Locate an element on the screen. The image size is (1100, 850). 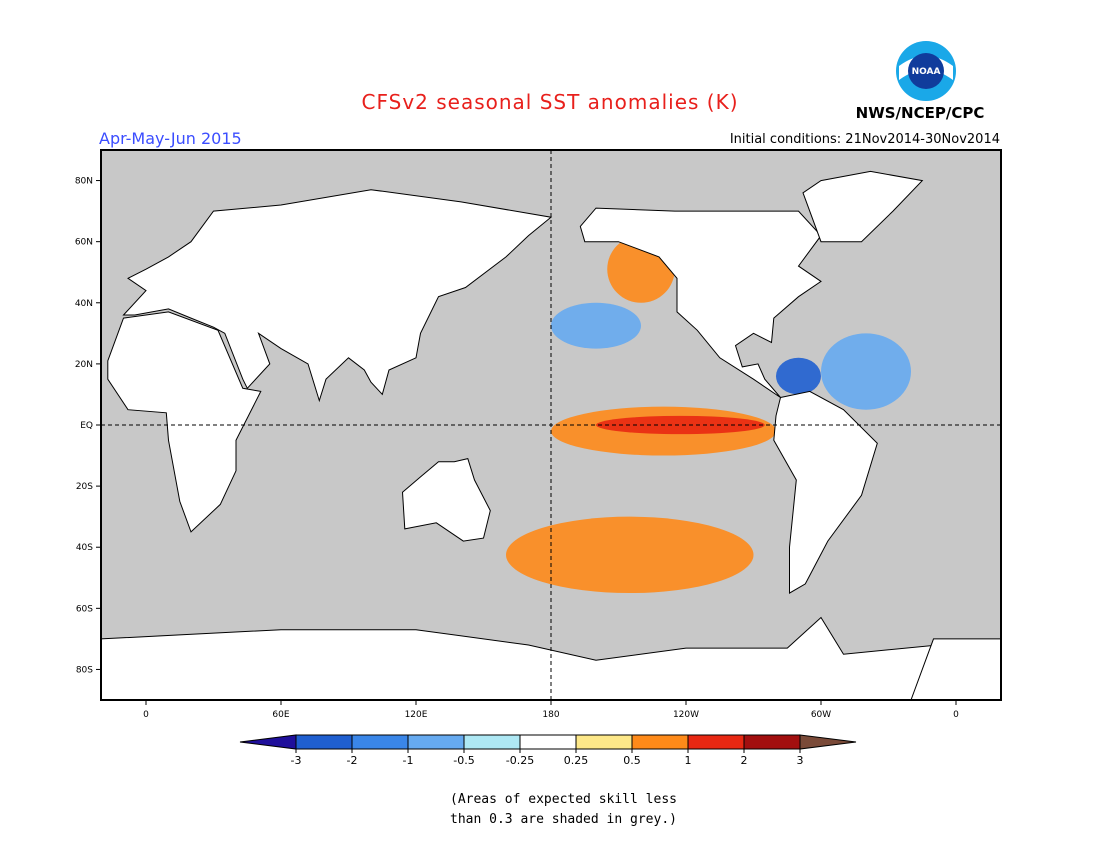
organization-label: NWS/NCEP/CPC is located at coordinates (920, 113).